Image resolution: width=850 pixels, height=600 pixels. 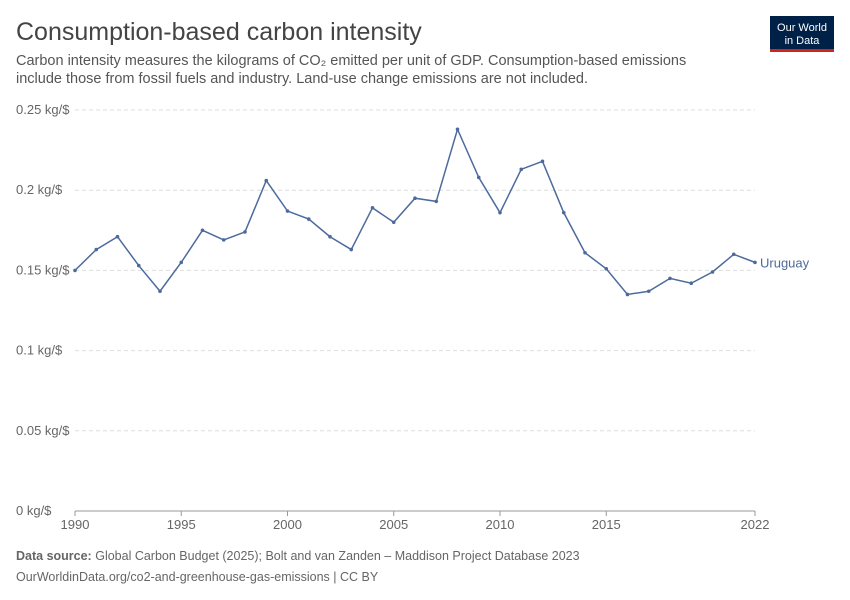 I want to click on x-tick-label: 2010, so click(x=500, y=524).